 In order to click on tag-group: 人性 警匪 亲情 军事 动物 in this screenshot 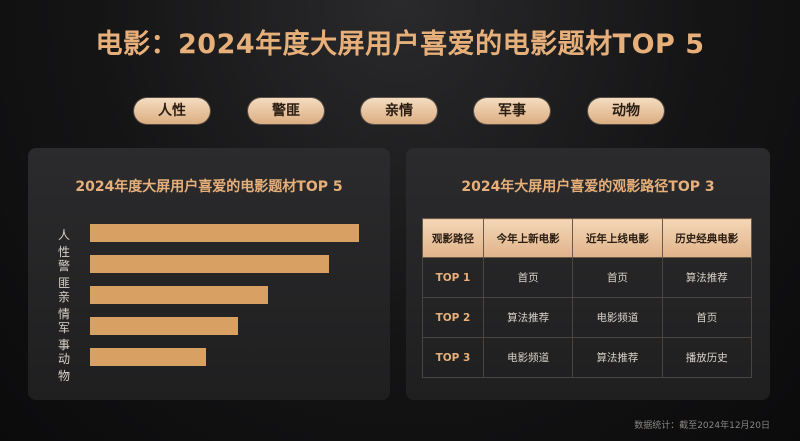, I will do `click(400, 112)`.